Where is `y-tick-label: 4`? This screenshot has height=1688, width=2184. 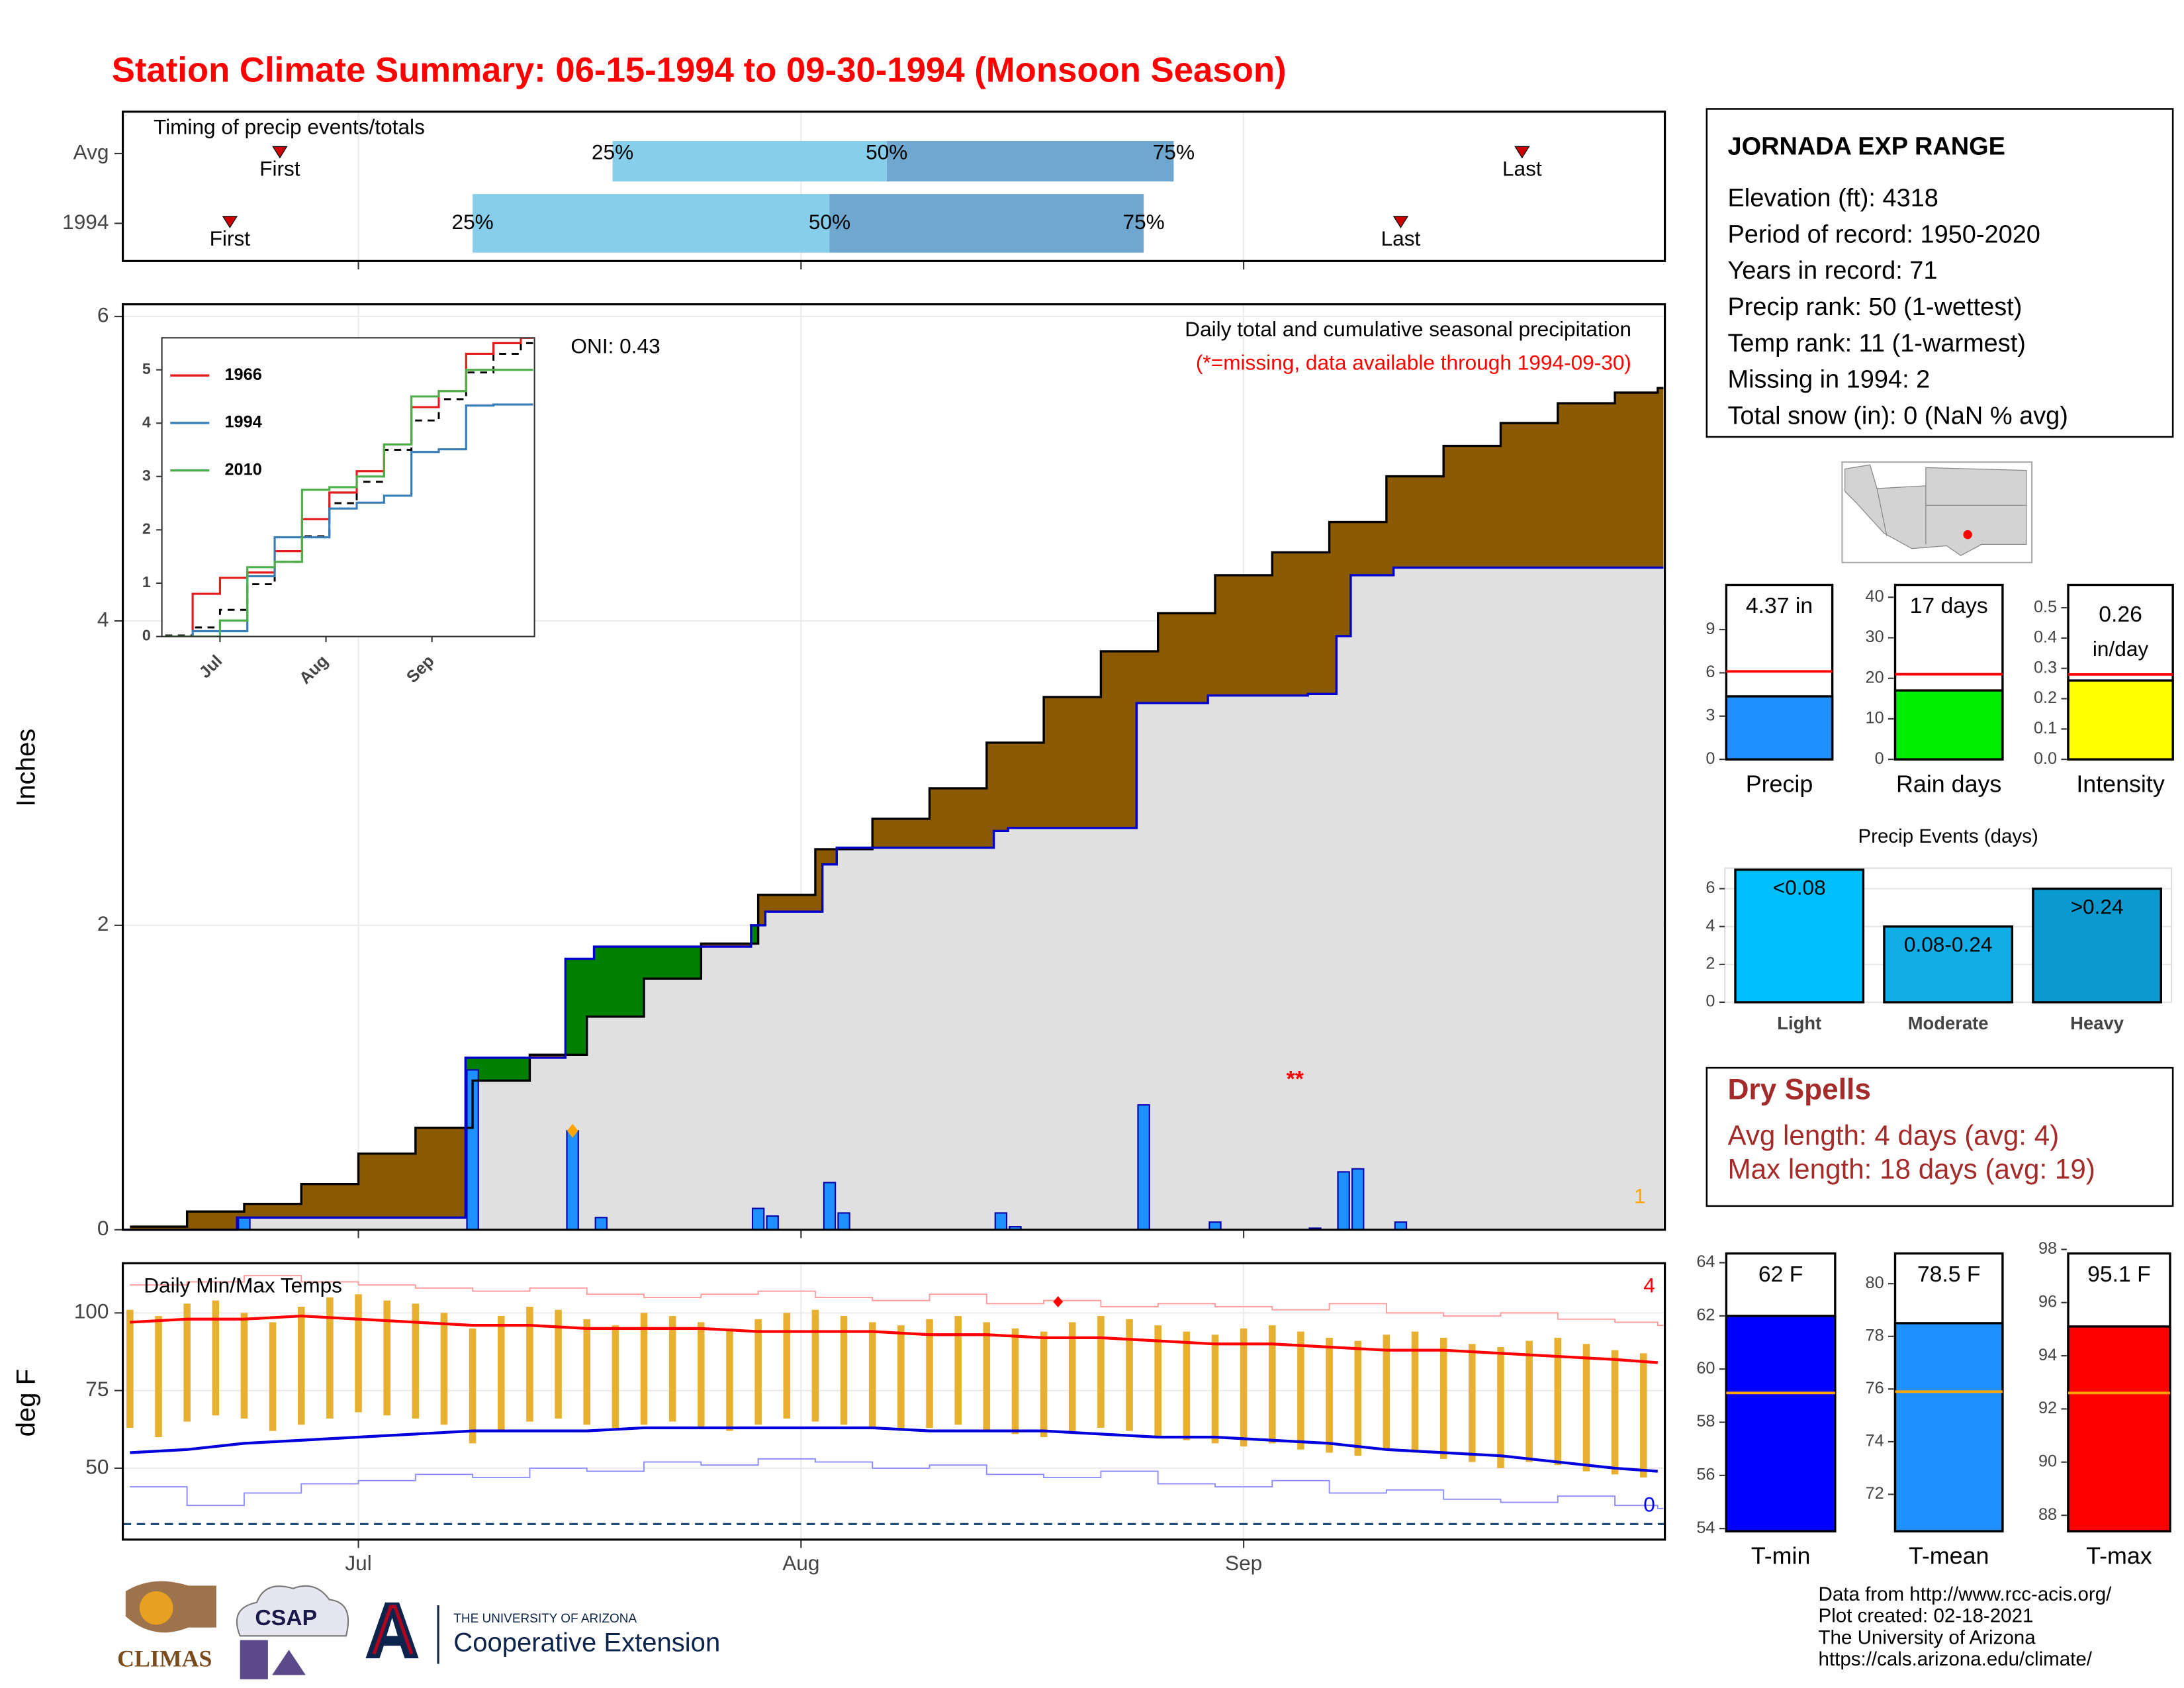
y-tick-label: 4 is located at coordinates (103, 619).